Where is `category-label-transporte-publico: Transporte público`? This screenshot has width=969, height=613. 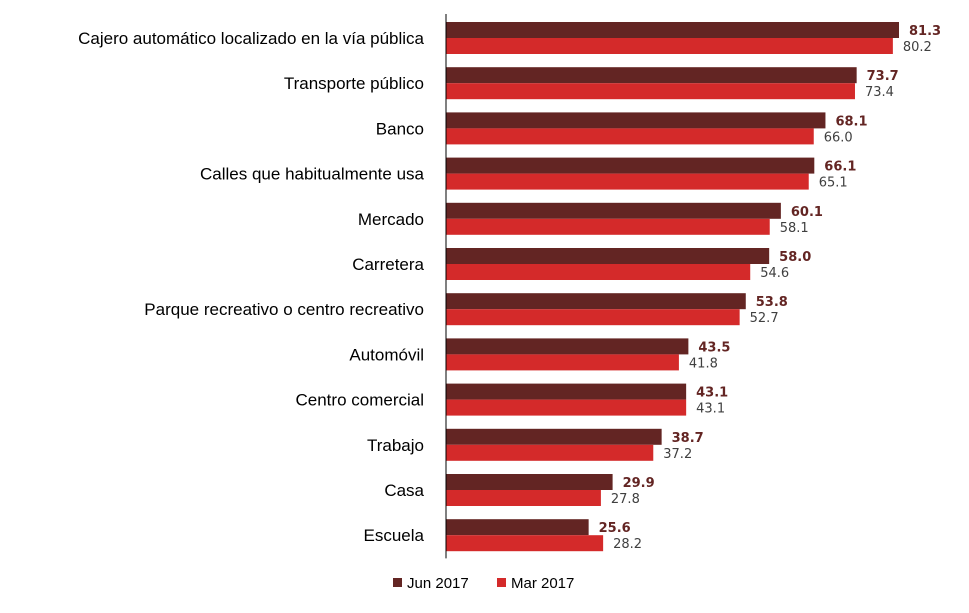 category-label-transporte-publico: Transporte público is located at coordinates (354, 83).